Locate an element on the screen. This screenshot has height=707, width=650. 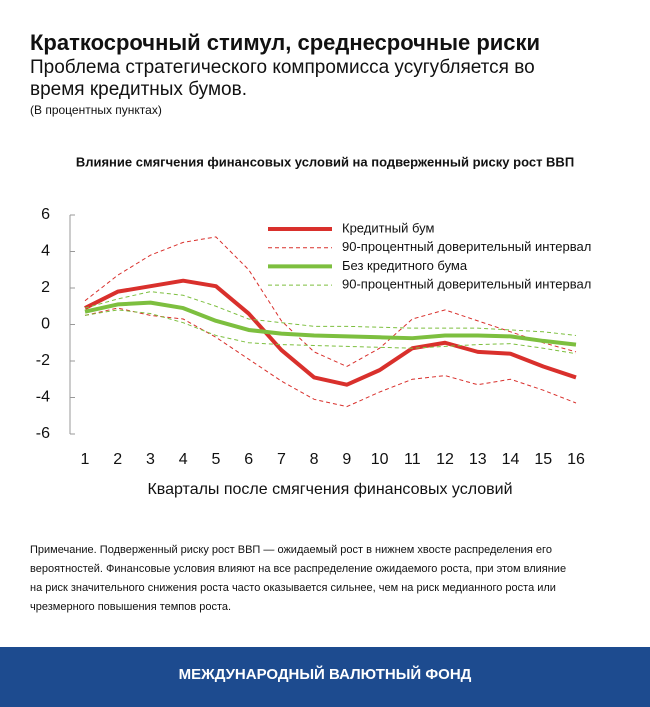
legend-label: Кредитный бум is located at coordinates (388, 227).